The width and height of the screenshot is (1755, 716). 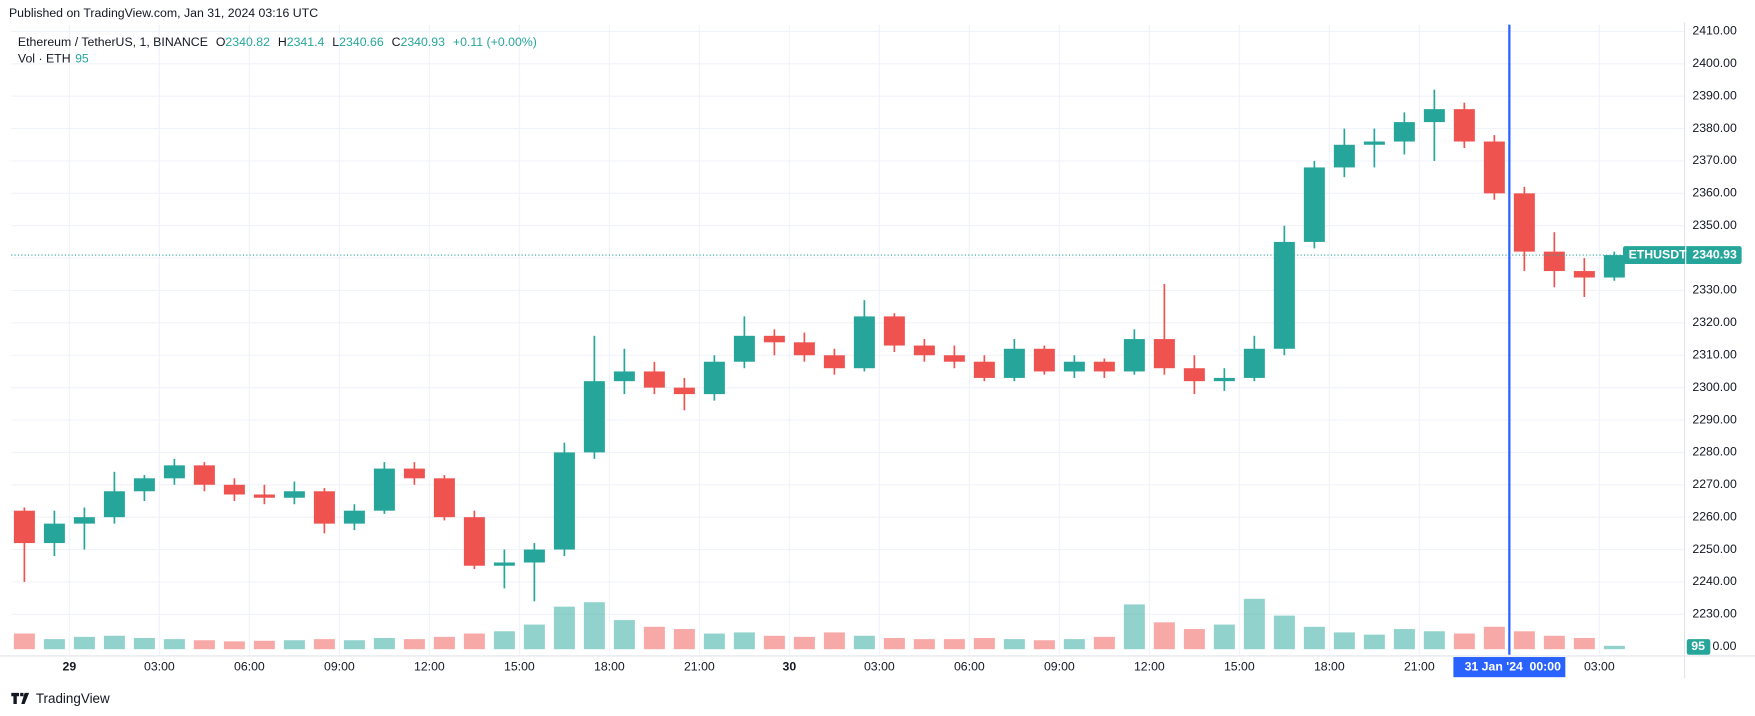 What do you see at coordinates (1329, 666) in the screenshot?
I see `x-tick-label: 18:00` at bounding box center [1329, 666].